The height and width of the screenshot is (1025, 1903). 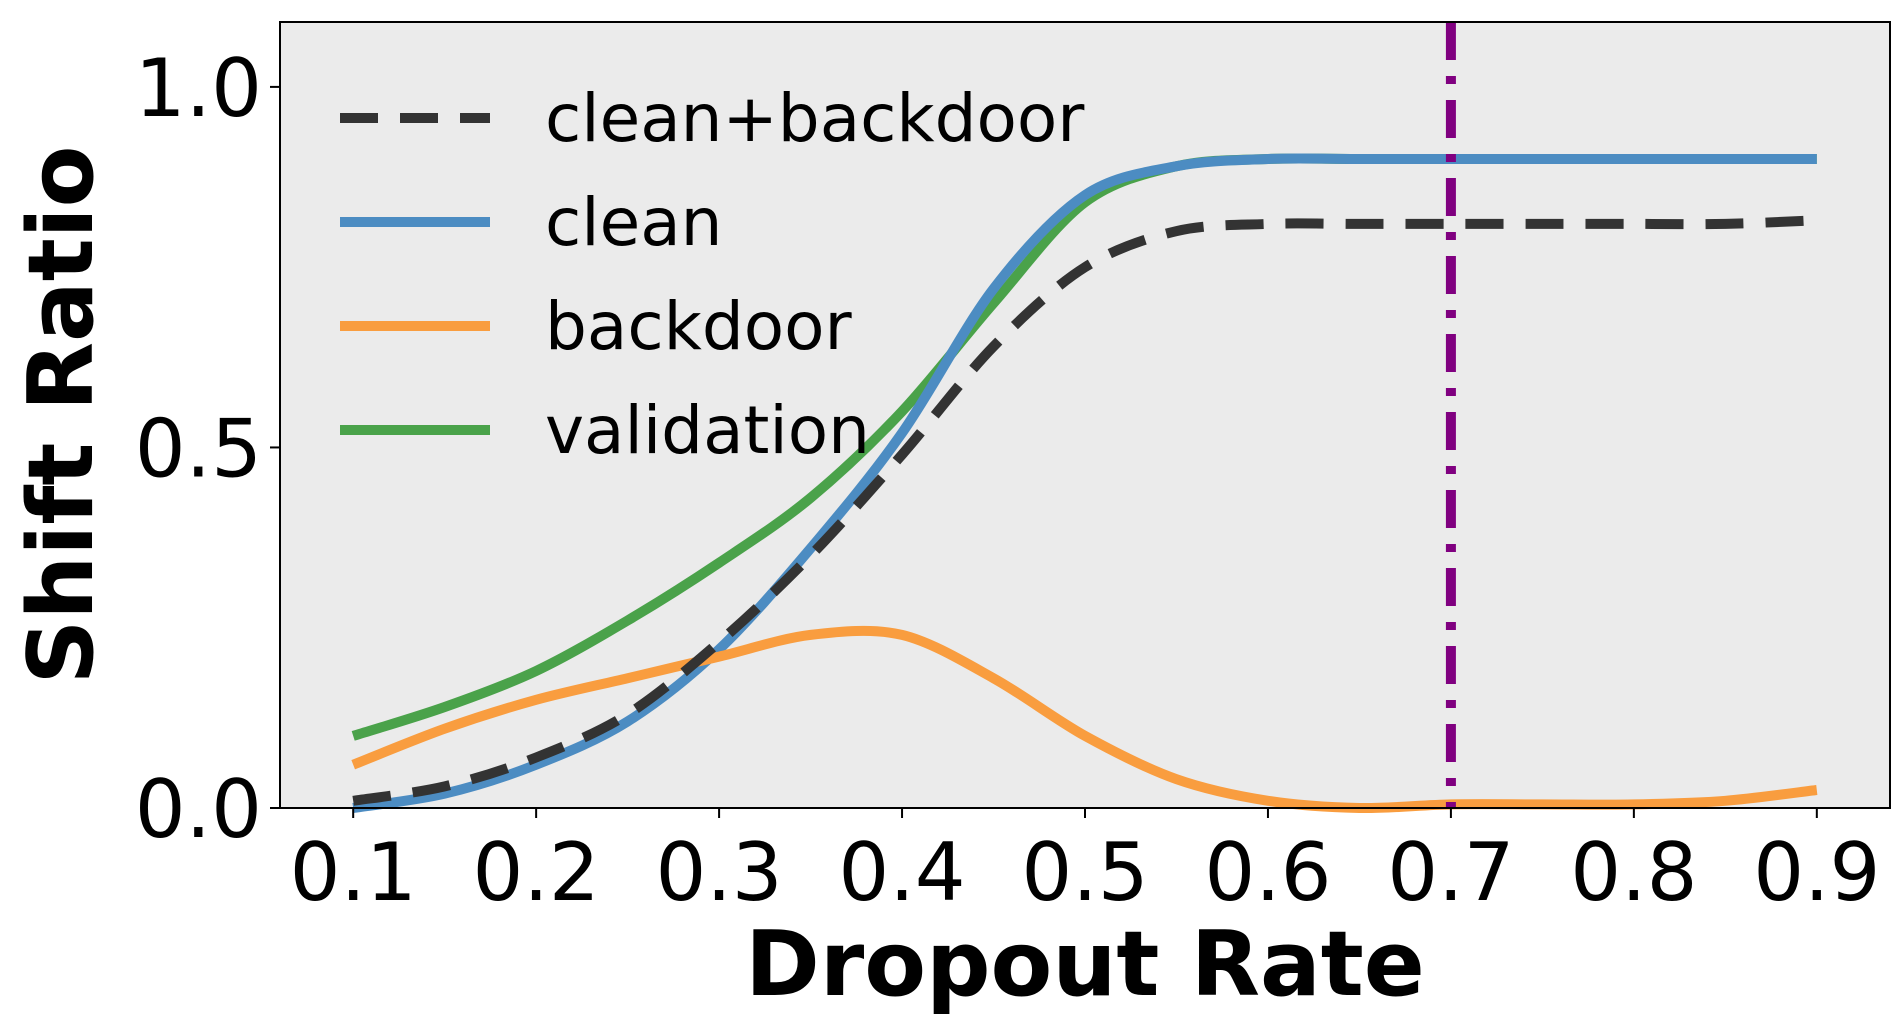 I want to click on legend: clean+backdoor clean backdoor validation, so click(x=712, y=274).